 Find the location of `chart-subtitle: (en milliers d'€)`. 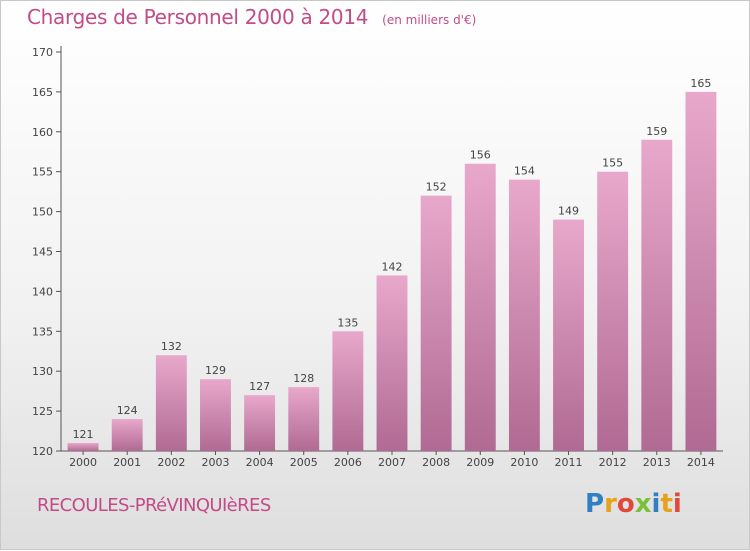

chart-subtitle: (en milliers d'€) is located at coordinates (429, 20).